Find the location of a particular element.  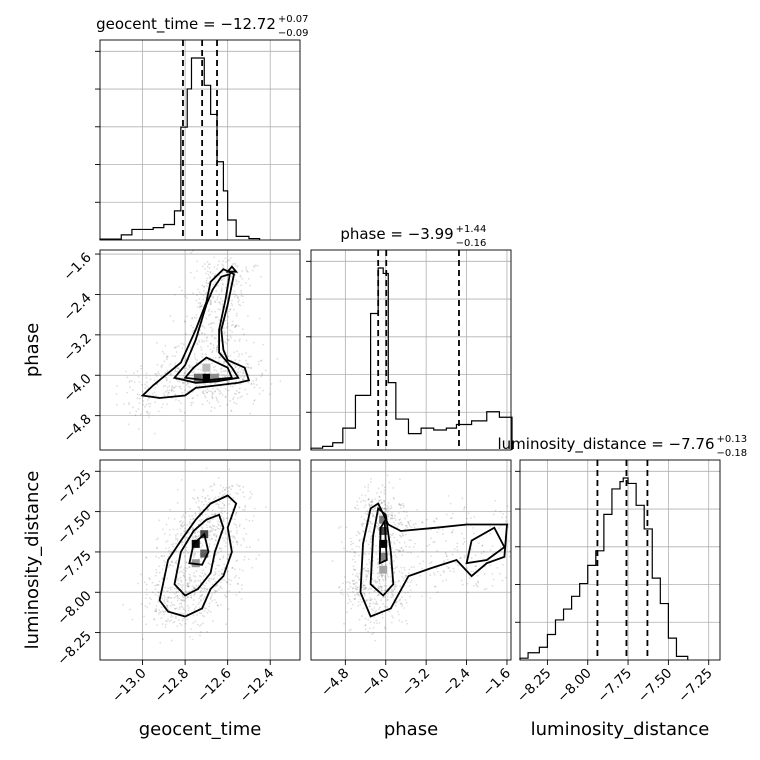

scatter-panel-geocent_time-vs-luminosity_distance is located at coordinates (200, 560).